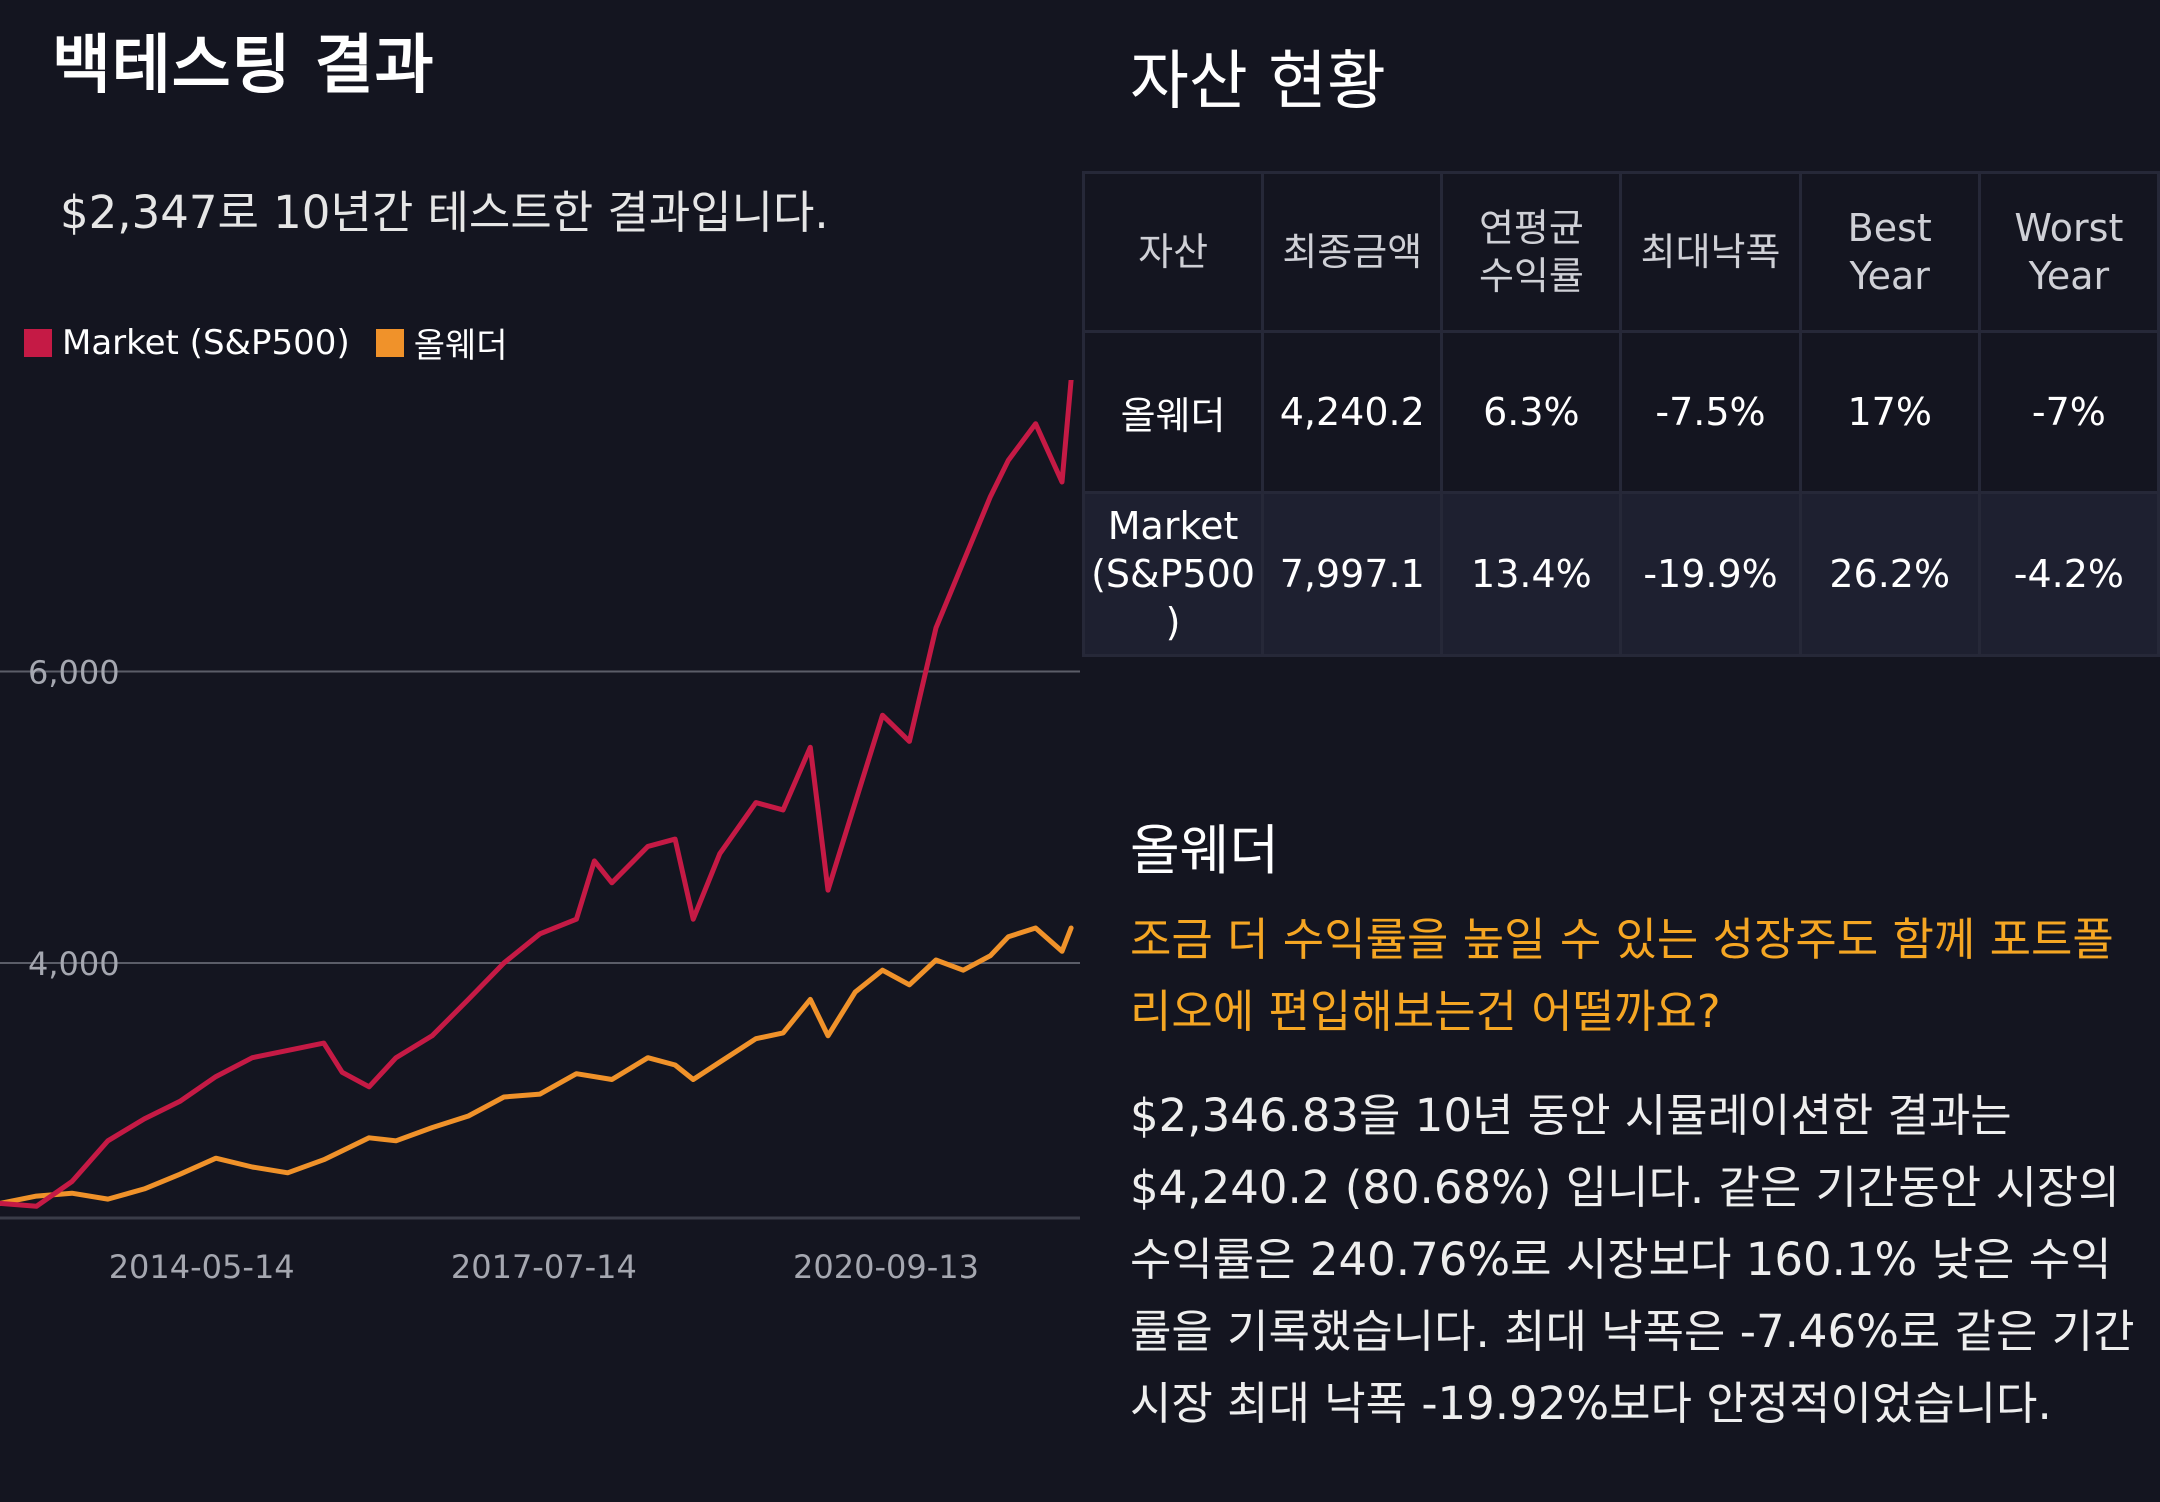 This screenshot has width=2160, height=1502. I want to click on x-tick-label: 2017-07-14, so click(544, 1267).